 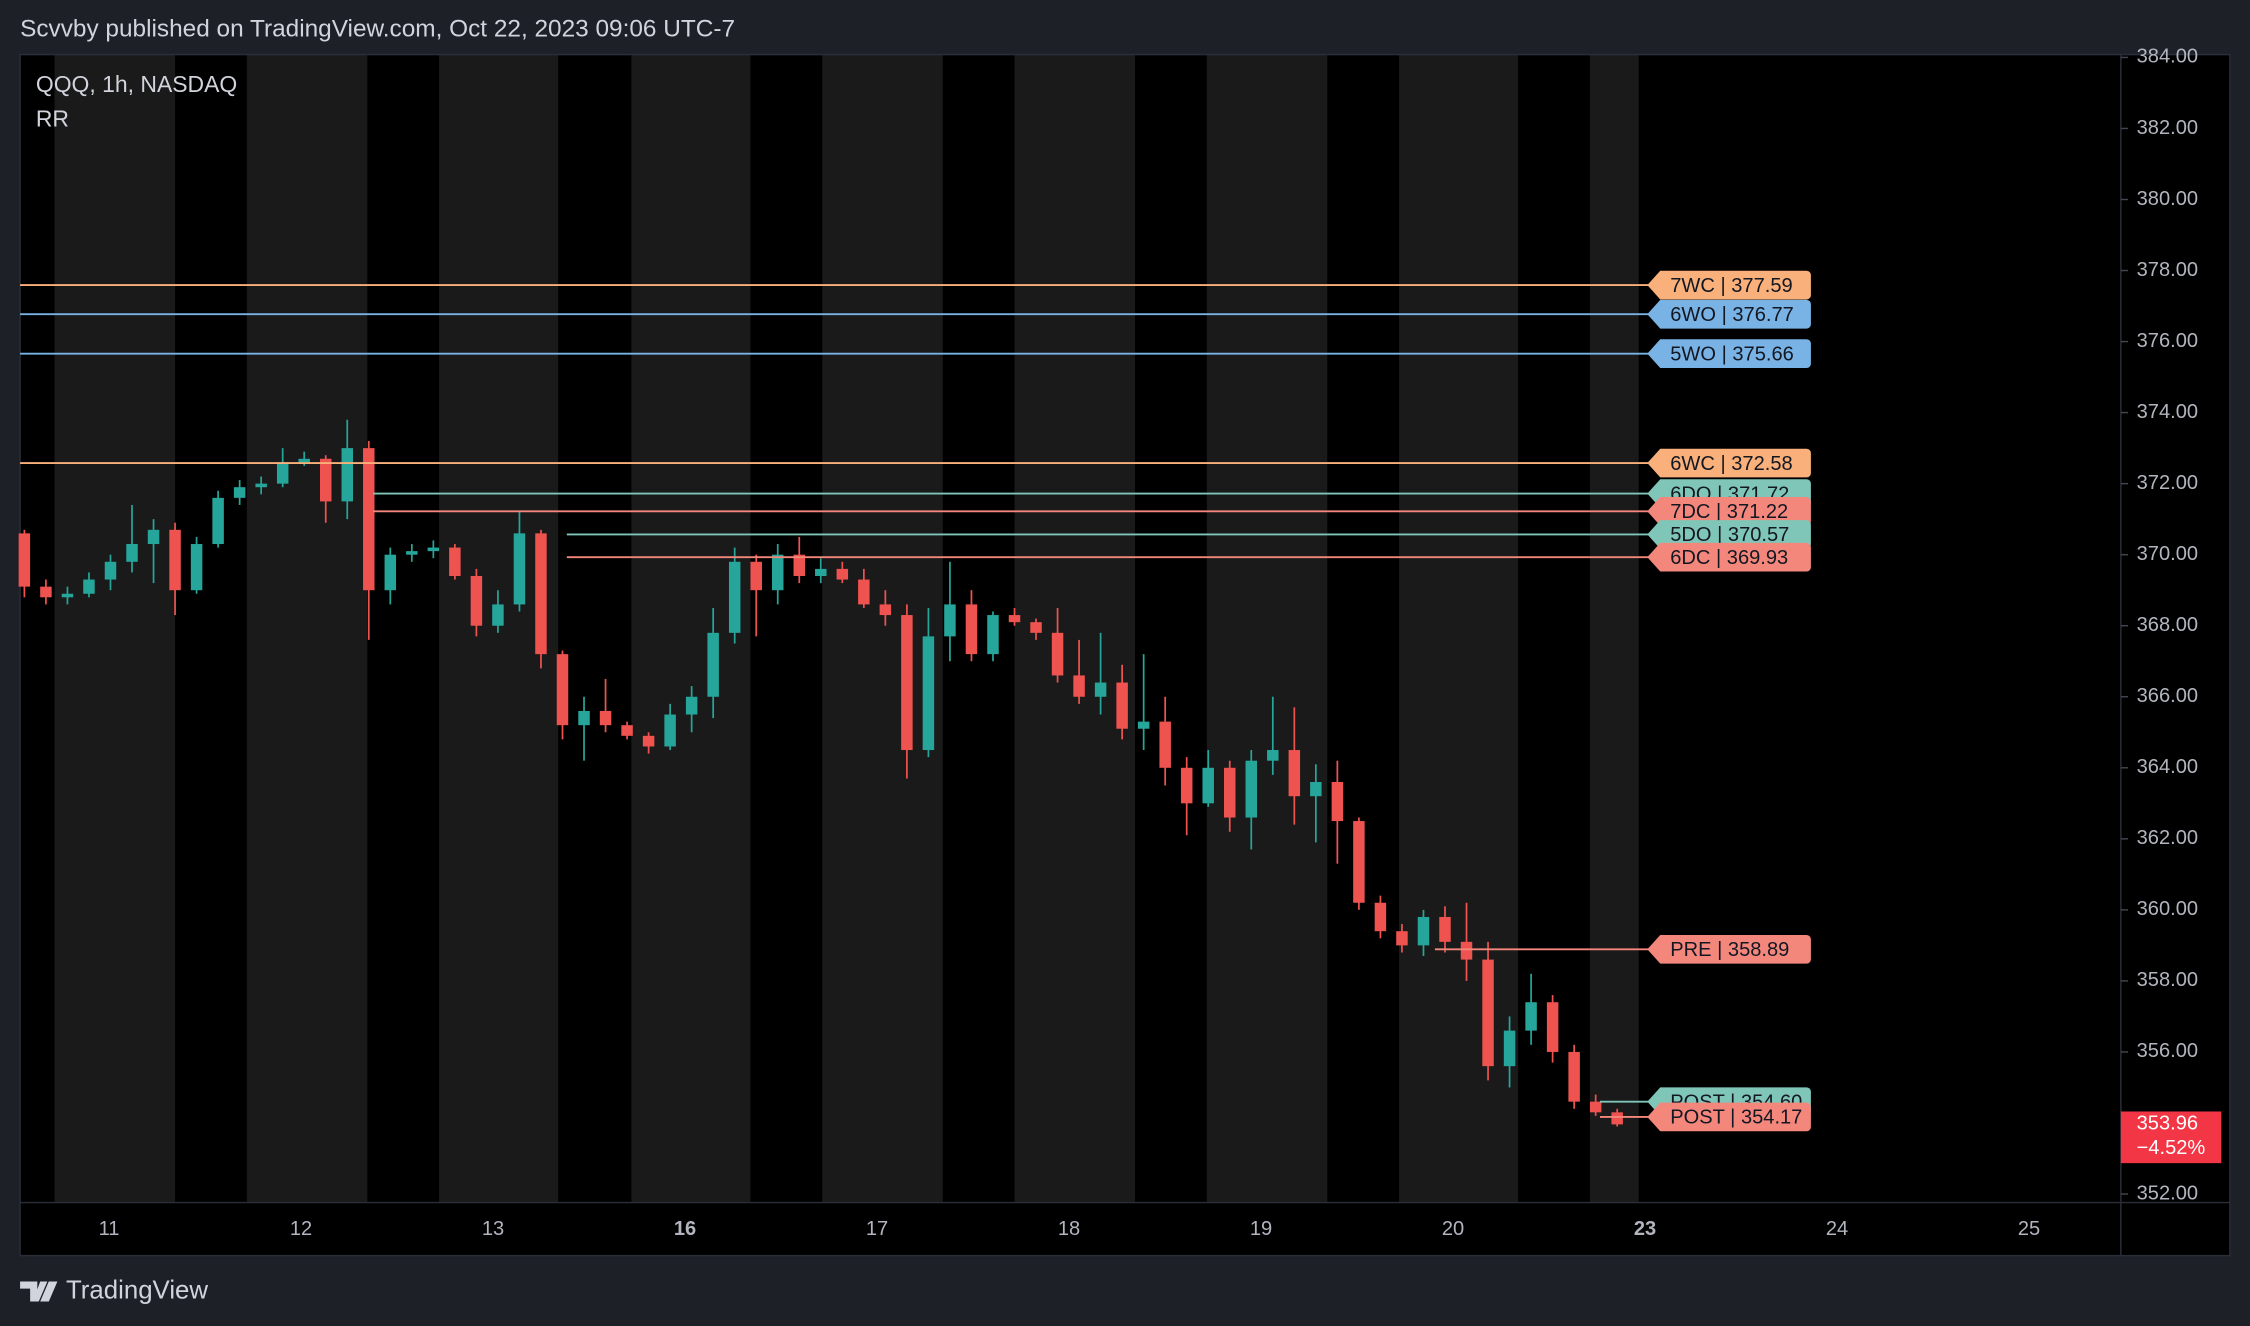 I want to click on y-tick-label: 352.00, so click(x=2167, y=1193).